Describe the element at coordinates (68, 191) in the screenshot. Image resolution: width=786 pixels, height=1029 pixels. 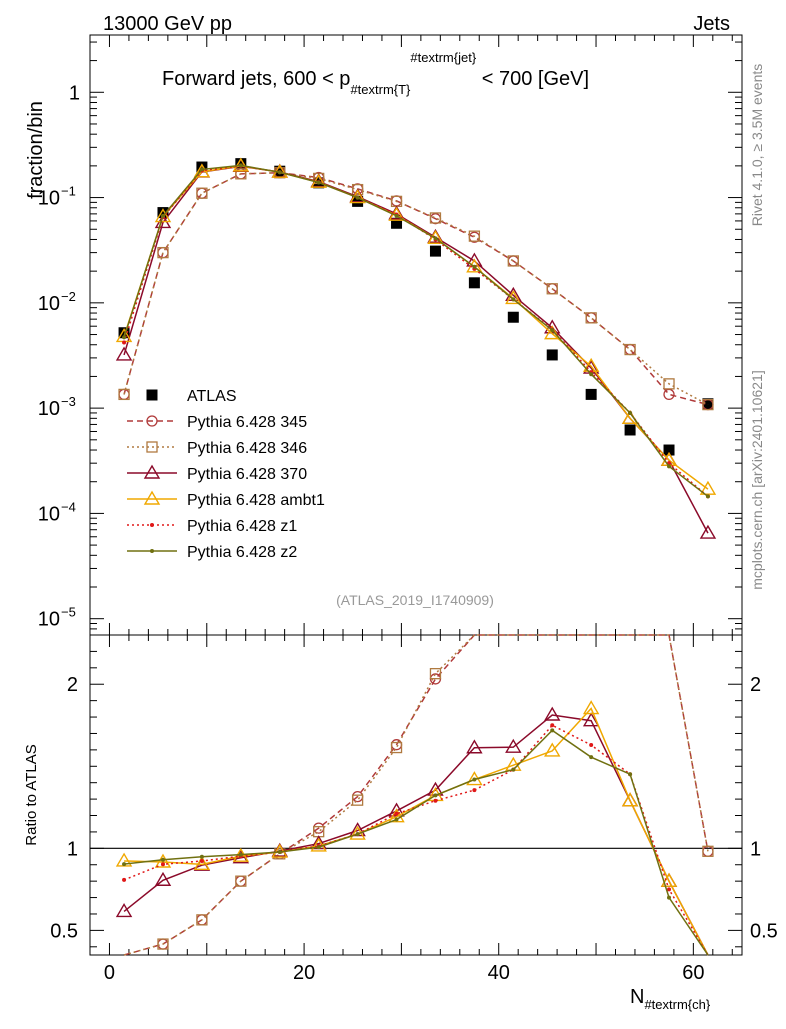
I see `y-tick-label-exp: −1` at that location.